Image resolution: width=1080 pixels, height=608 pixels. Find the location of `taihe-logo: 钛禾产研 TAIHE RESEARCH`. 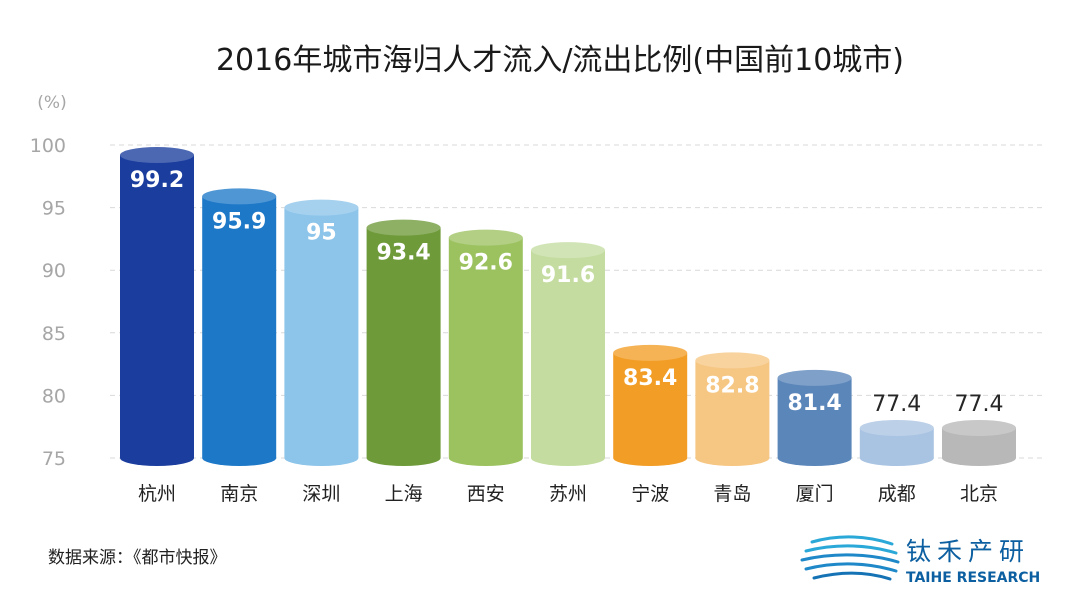

taihe-logo: 钛禾产研 TAIHE RESEARCH is located at coordinates (920, 560).